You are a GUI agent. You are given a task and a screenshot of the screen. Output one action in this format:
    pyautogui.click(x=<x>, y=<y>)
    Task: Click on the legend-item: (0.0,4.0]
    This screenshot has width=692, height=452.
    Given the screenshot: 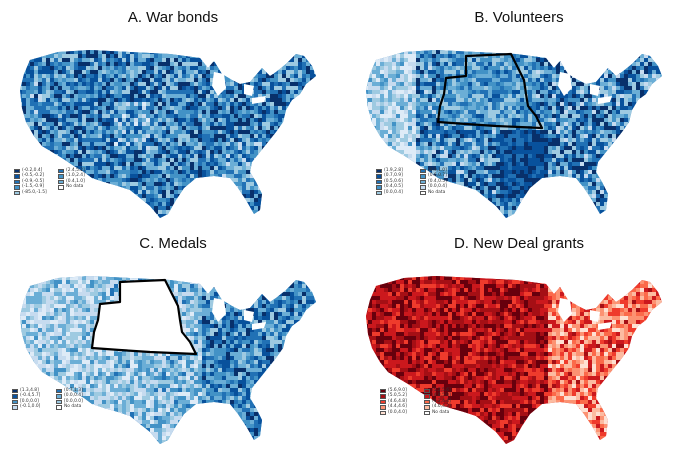 What is the action you would take?
    pyautogui.click(x=393, y=413)
    